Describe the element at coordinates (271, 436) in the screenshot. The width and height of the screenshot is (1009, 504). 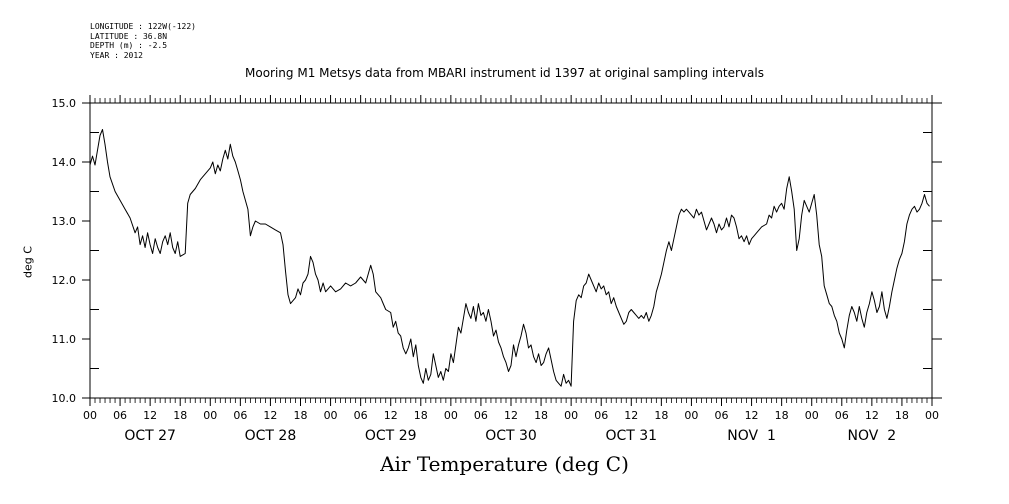
I see `x-day-label: OCT 28` at that location.